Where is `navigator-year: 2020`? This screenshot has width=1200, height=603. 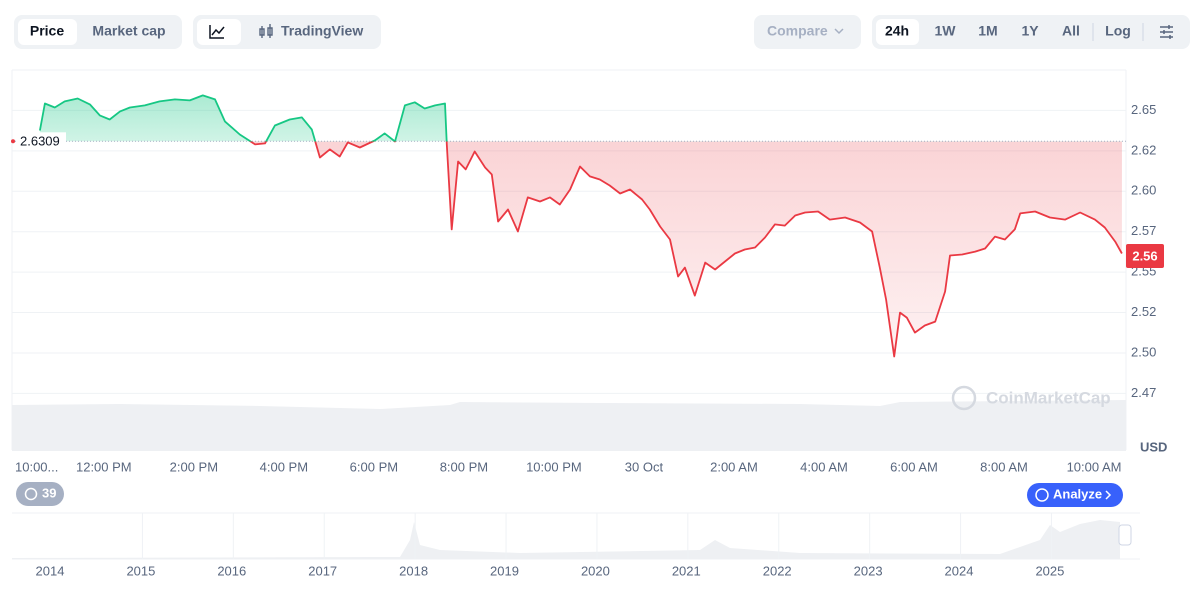 navigator-year: 2020 is located at coordinates (595, 570).